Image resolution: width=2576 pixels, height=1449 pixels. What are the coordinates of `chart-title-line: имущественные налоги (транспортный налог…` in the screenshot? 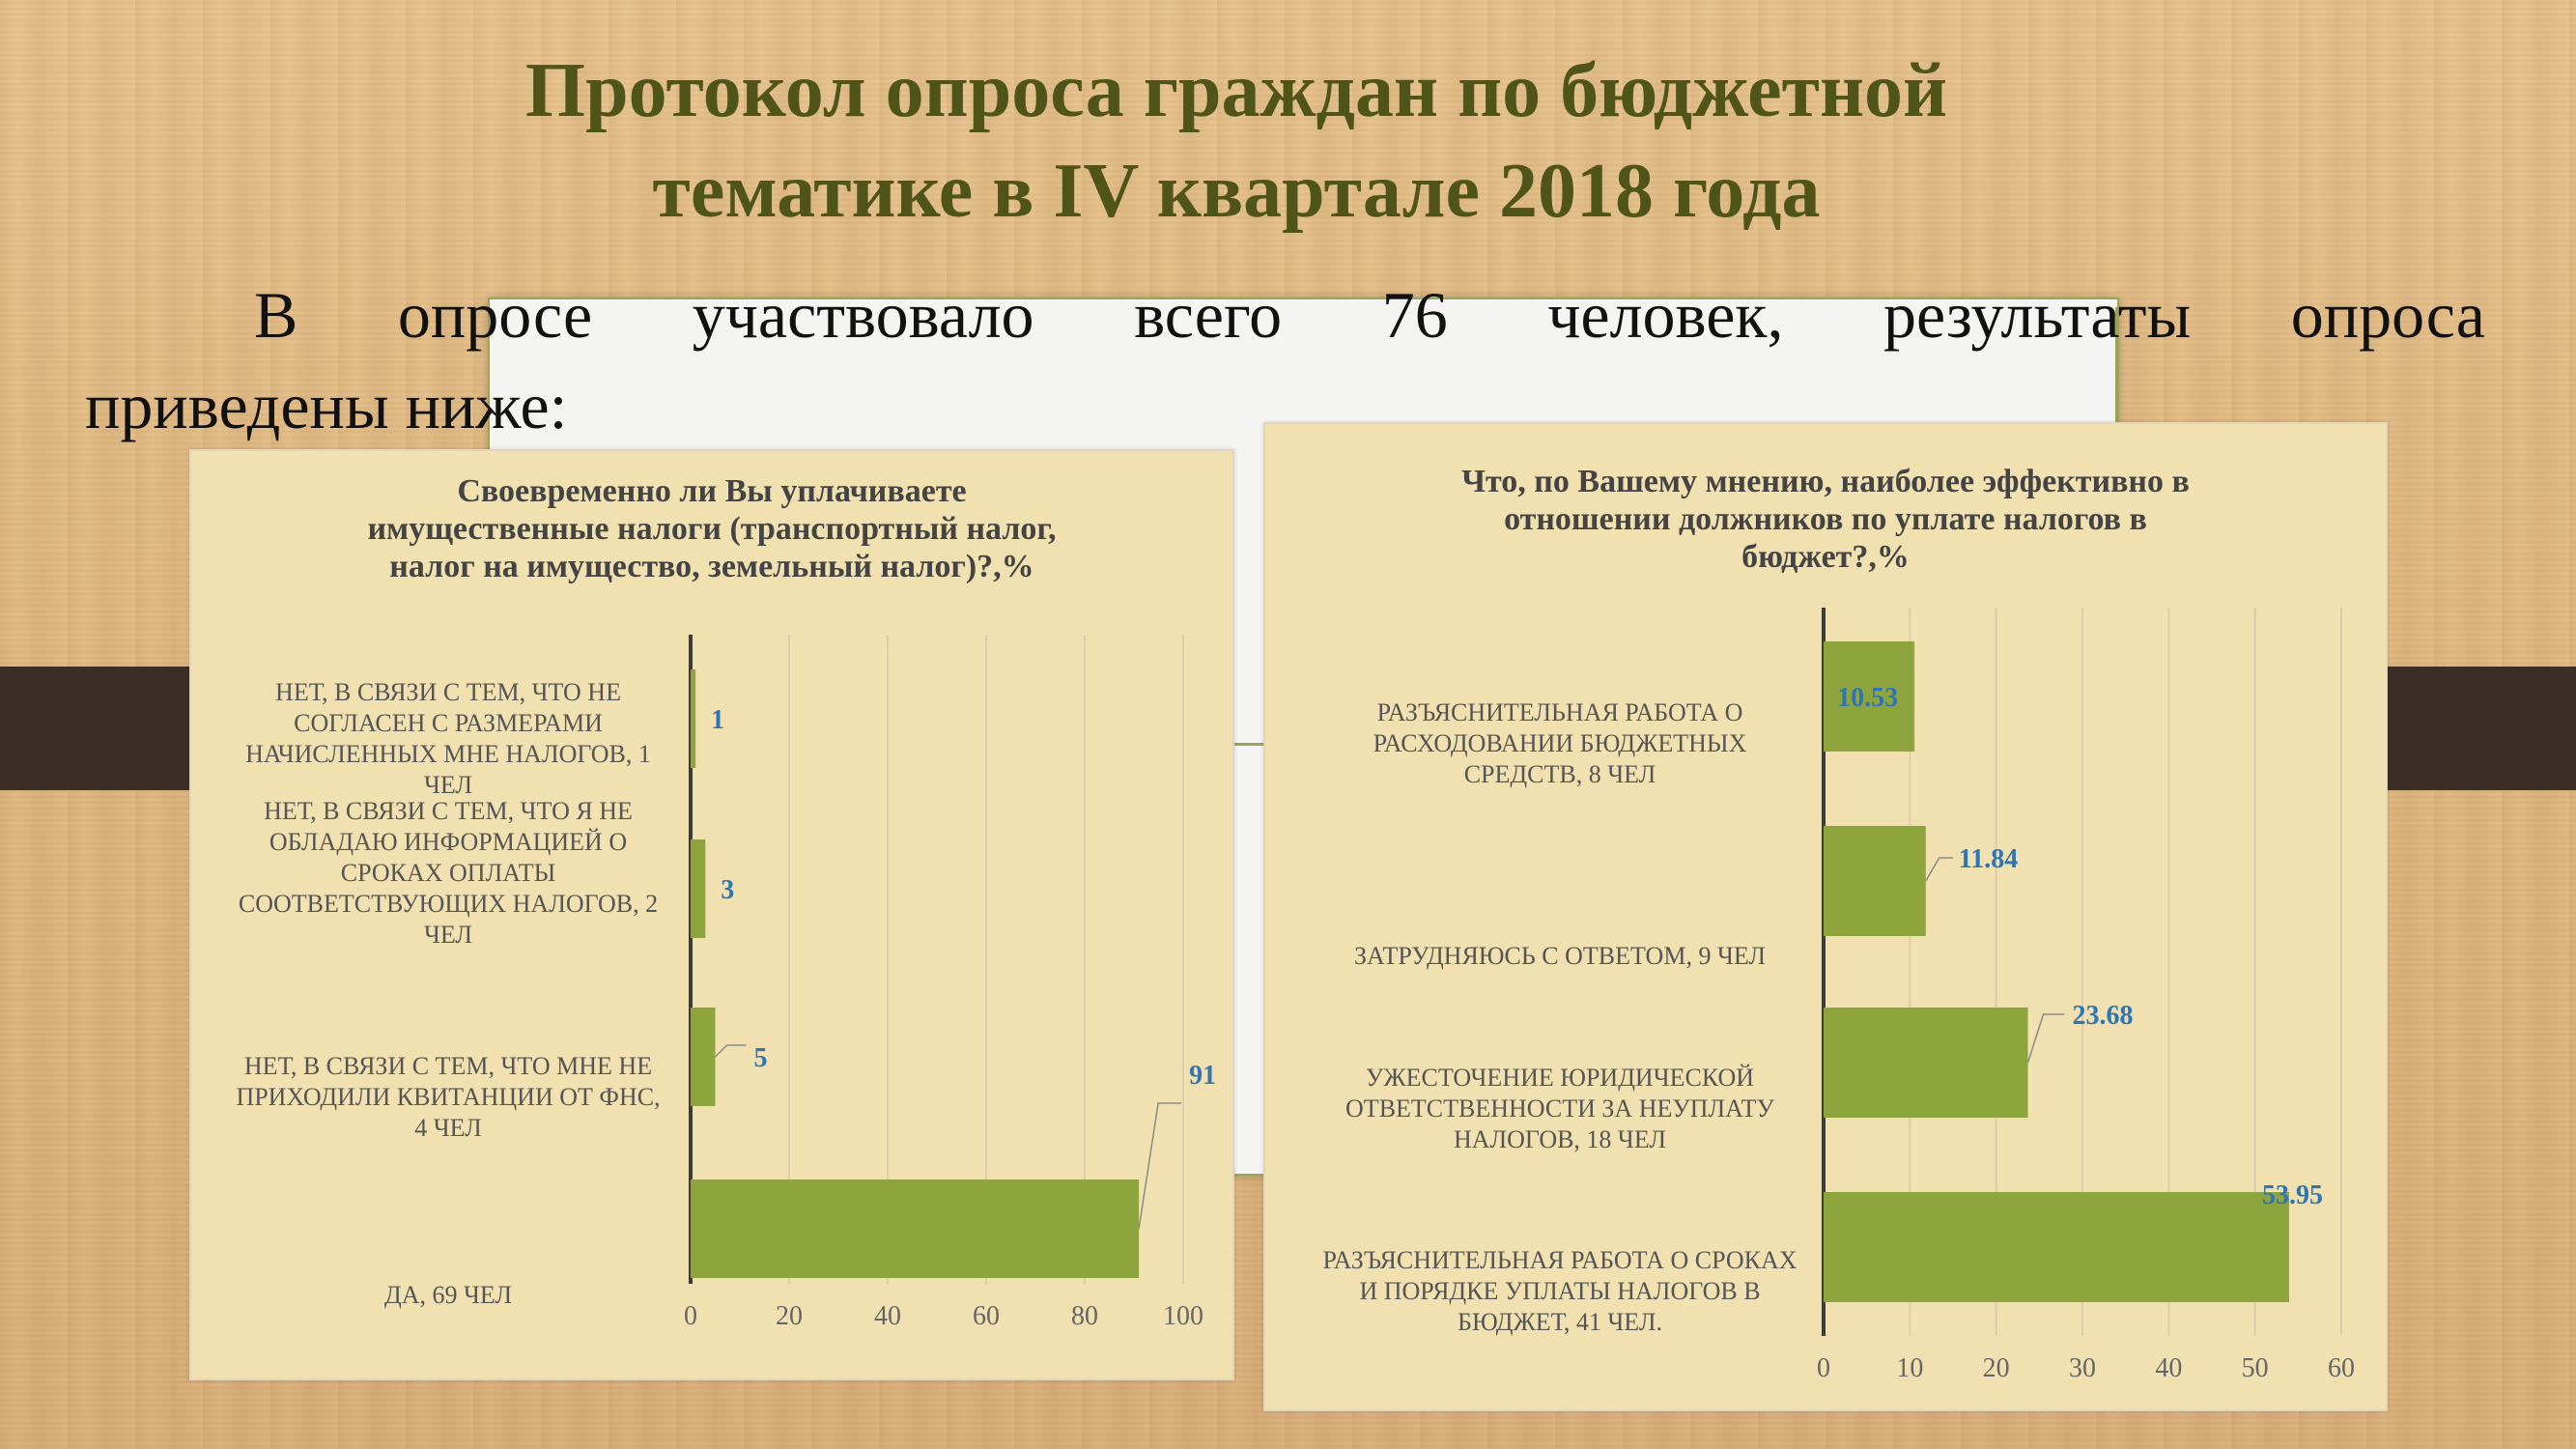 It's located at (712, 529).